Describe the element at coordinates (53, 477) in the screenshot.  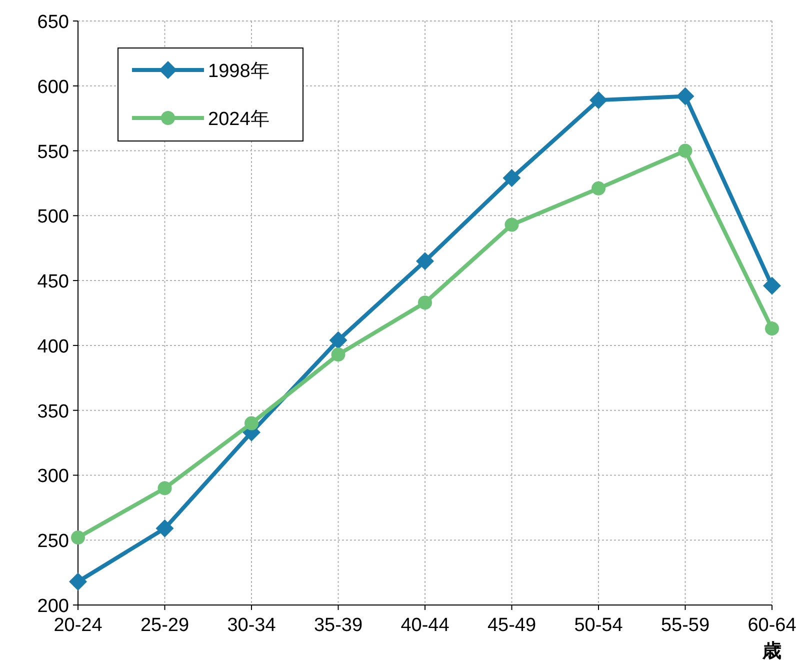
I see `y-tick-label: 300` at that location.